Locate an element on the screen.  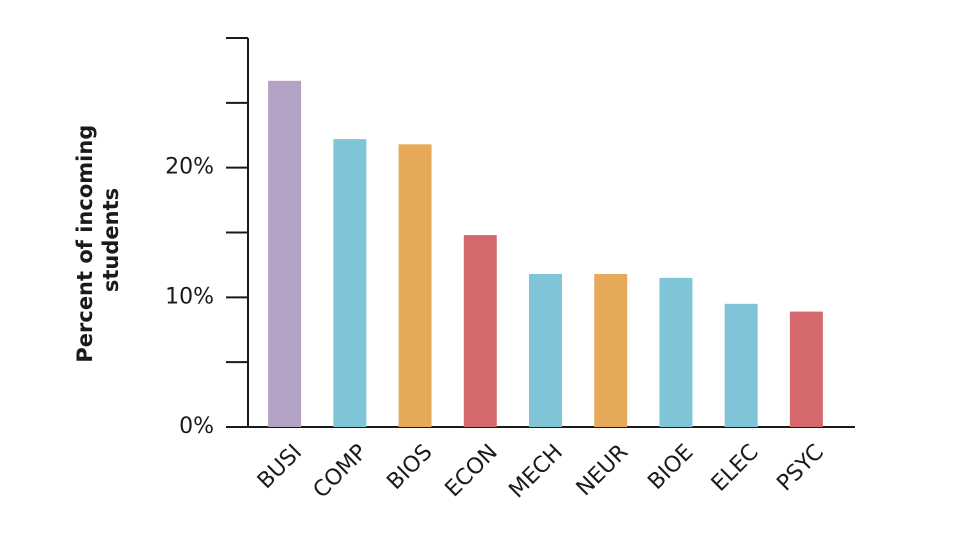
x-tick-label: ECON is located at coordinates (472, 471).